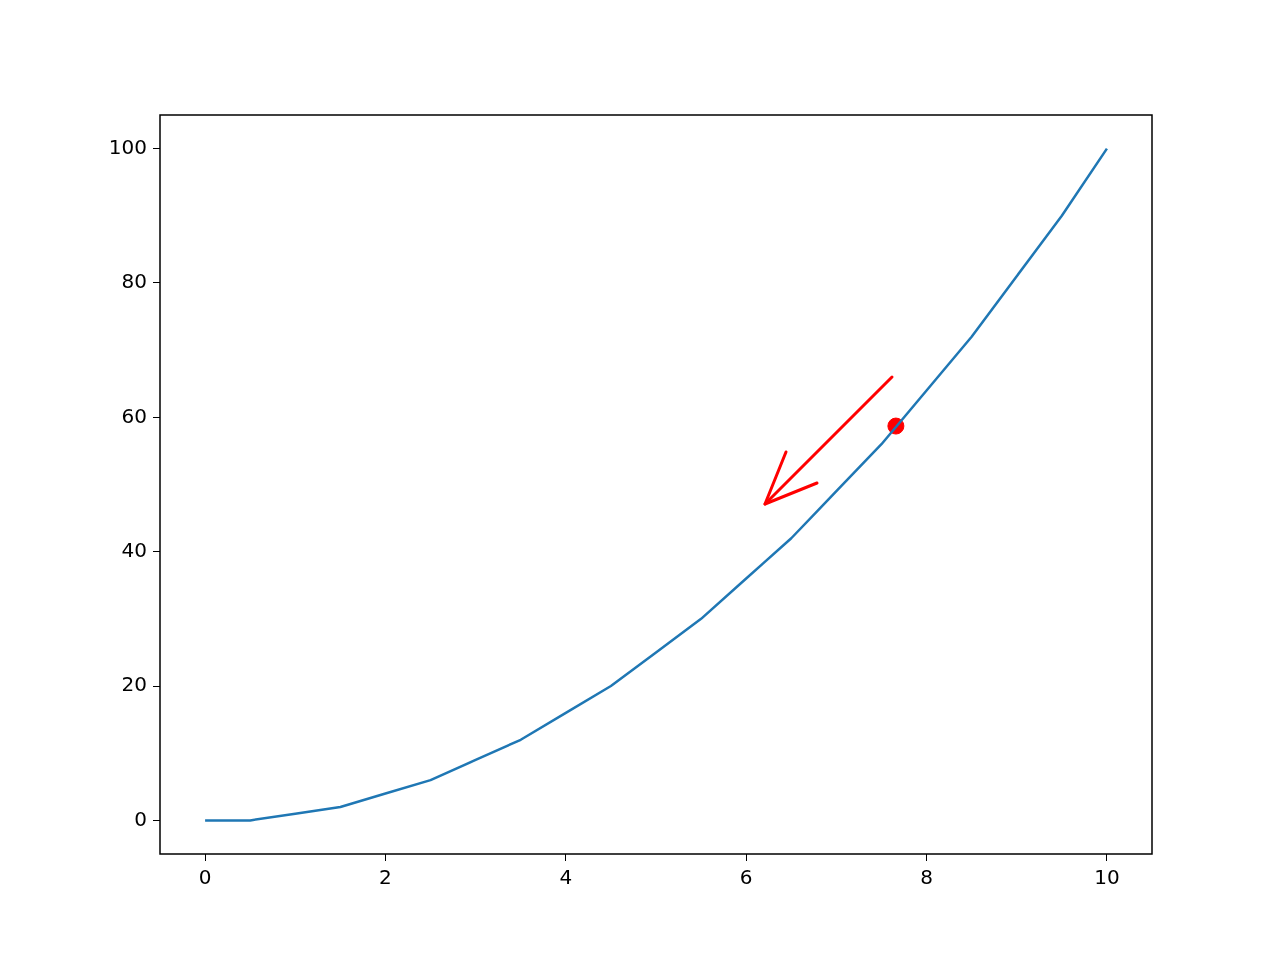 Image resolution: width=1280 pixels, height=960 pixels. What do you see at coordinates (746, 877) in the screenshot?
I see `x-tick-label: 6` at bounding box center [746, 877].